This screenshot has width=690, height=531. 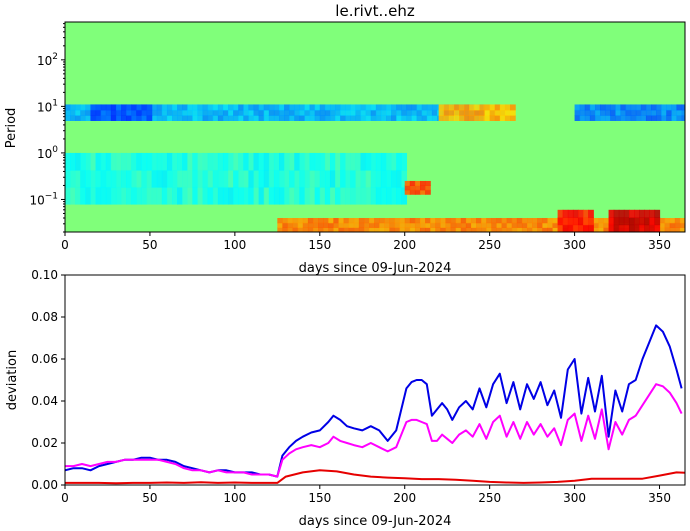 What do you see at coordinates (489, 498) in the screenshot?
I see `bottom-x-tick-label: 250` at bounding box center [489, 498].